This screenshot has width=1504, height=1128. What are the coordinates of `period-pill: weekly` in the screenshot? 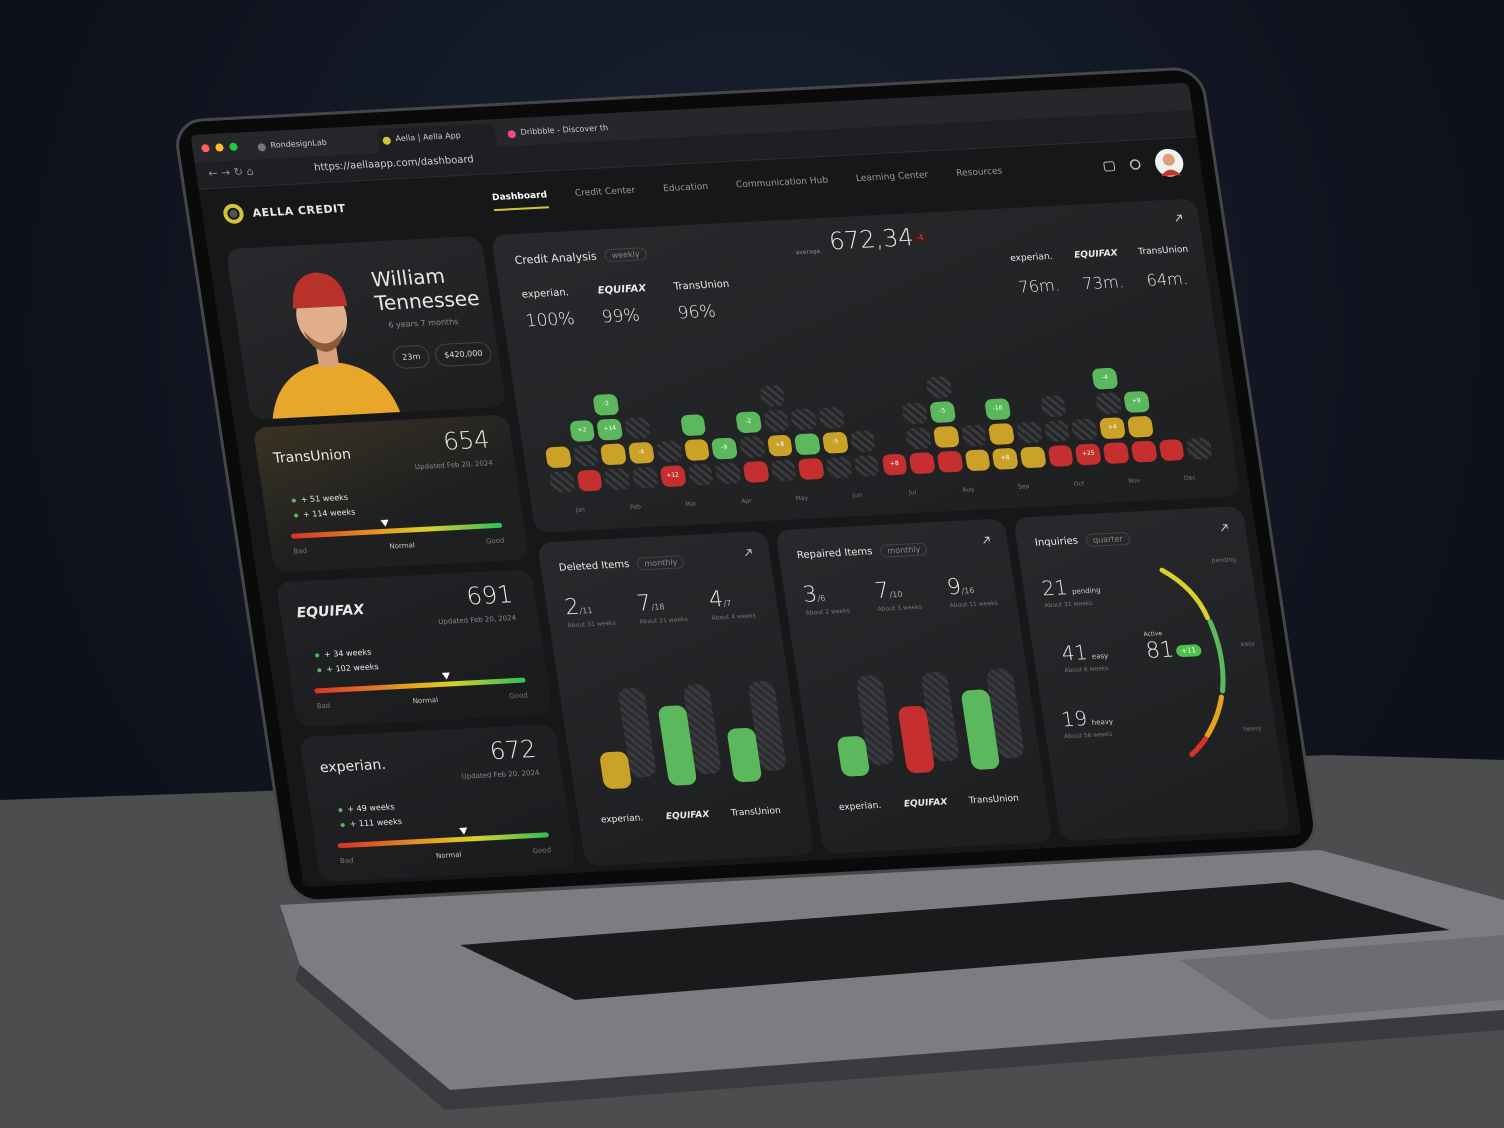 It's located at (625, 255).